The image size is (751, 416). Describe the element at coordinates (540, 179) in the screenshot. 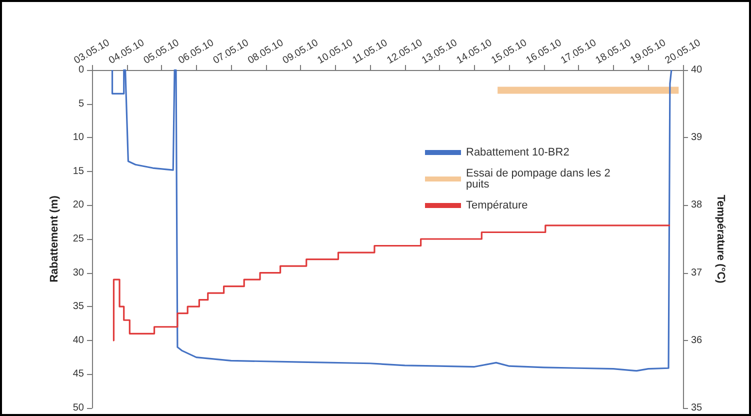

I see `legend-label: Essai de pompage dans les 2 puits` at that location.